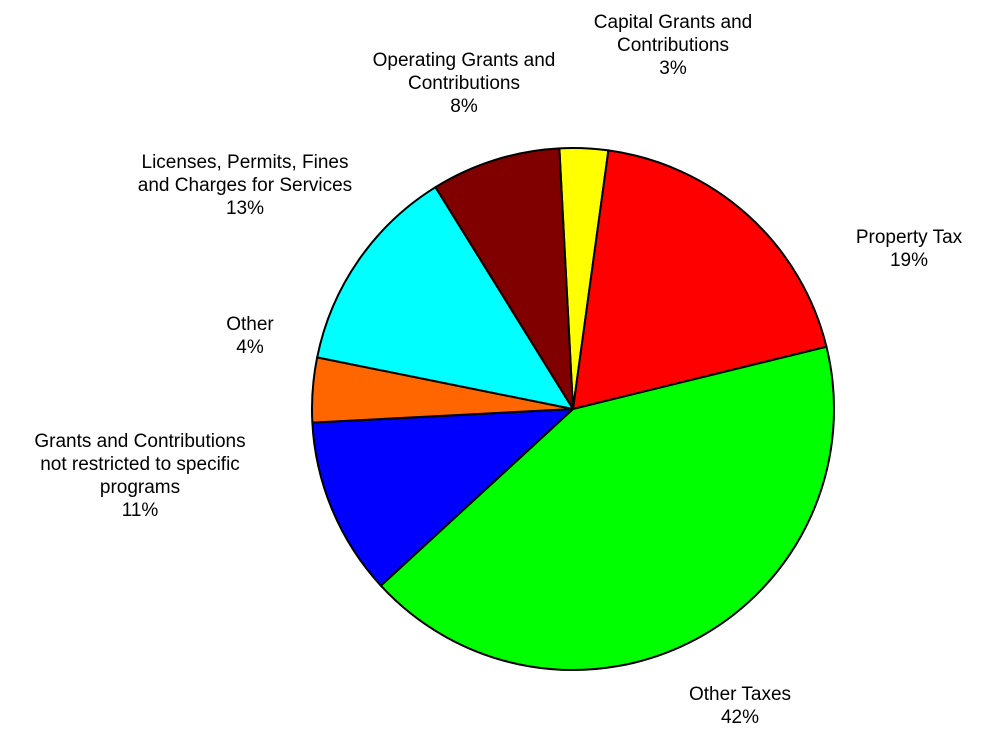 This screenshot has width=981, height=737. Describe the element at coordinates (909, 249) in the screenshot. I see `slice-label: Property Tax 19%` at that location.